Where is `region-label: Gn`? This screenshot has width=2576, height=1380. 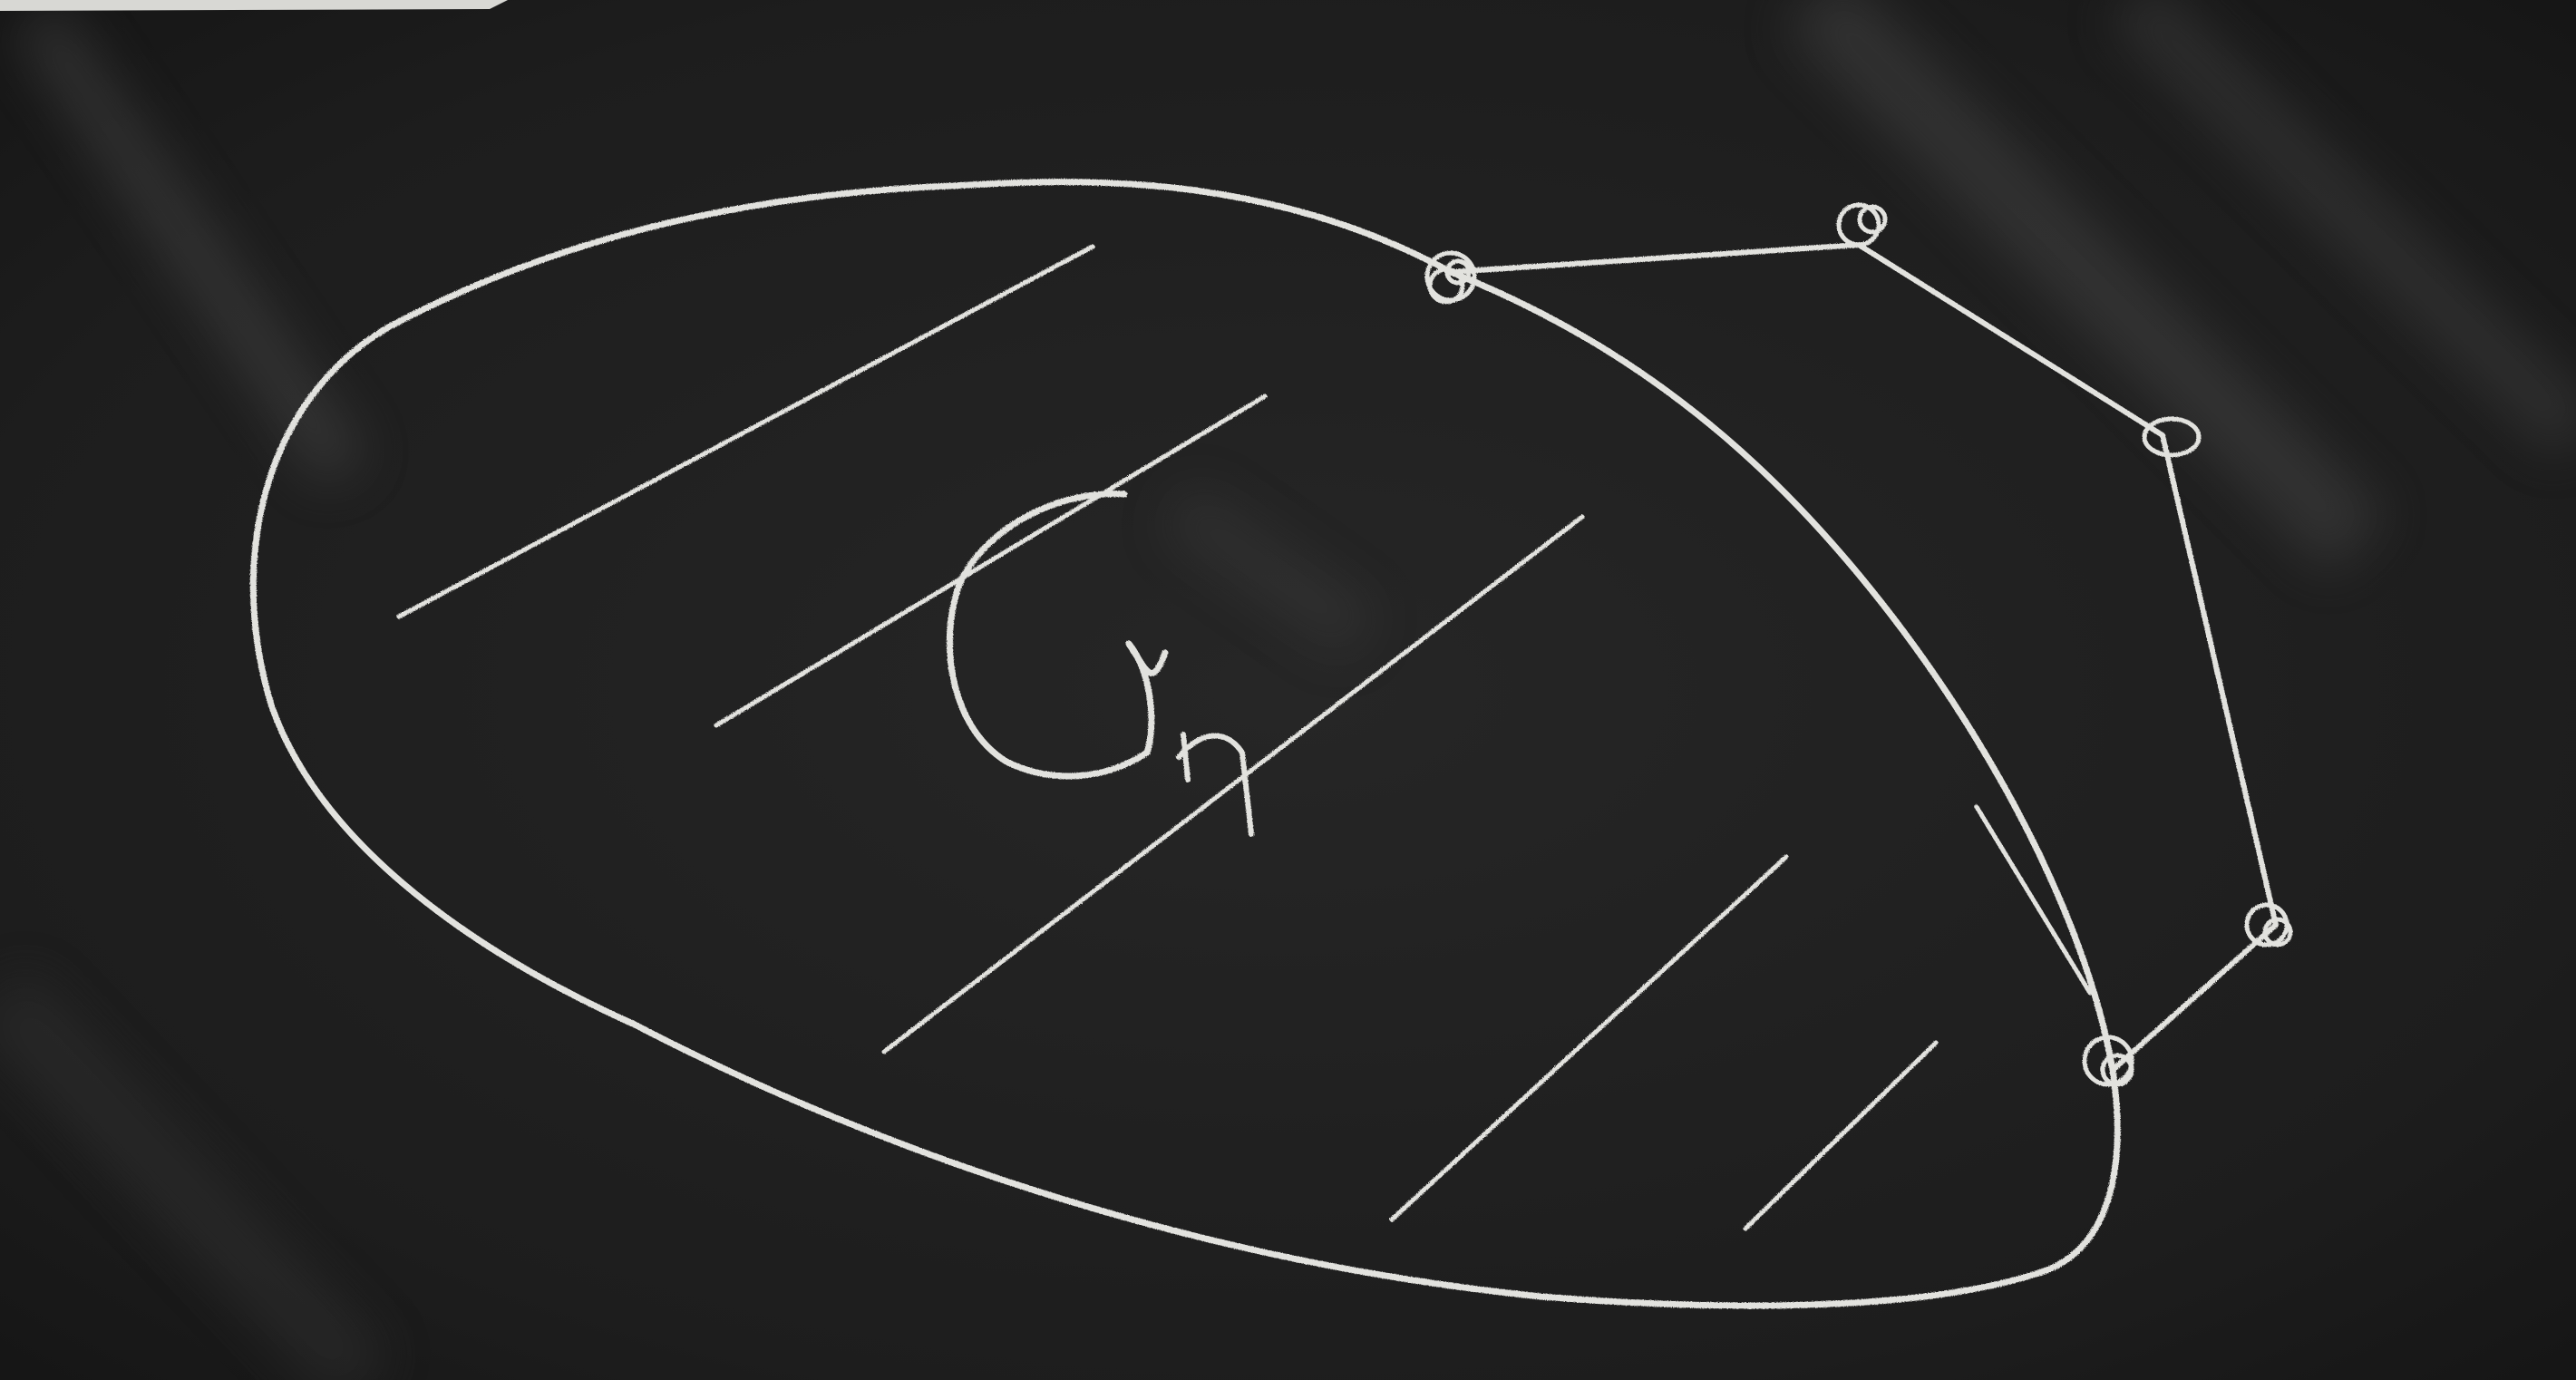
region-label: Gn is located at coordinates (1100, 664).